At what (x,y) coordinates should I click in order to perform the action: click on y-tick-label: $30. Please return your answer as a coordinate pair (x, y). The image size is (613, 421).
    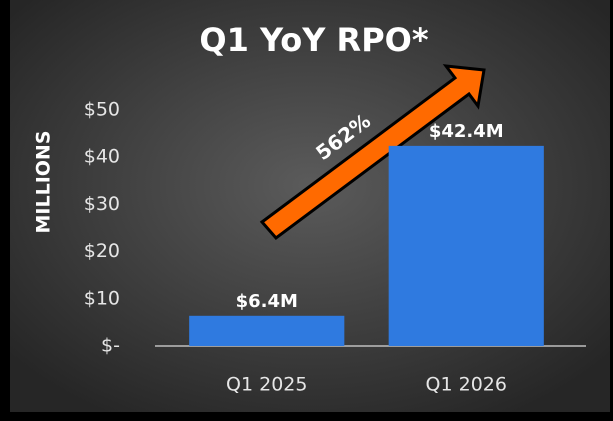
    Looking at the image, I should click on (102, 204).